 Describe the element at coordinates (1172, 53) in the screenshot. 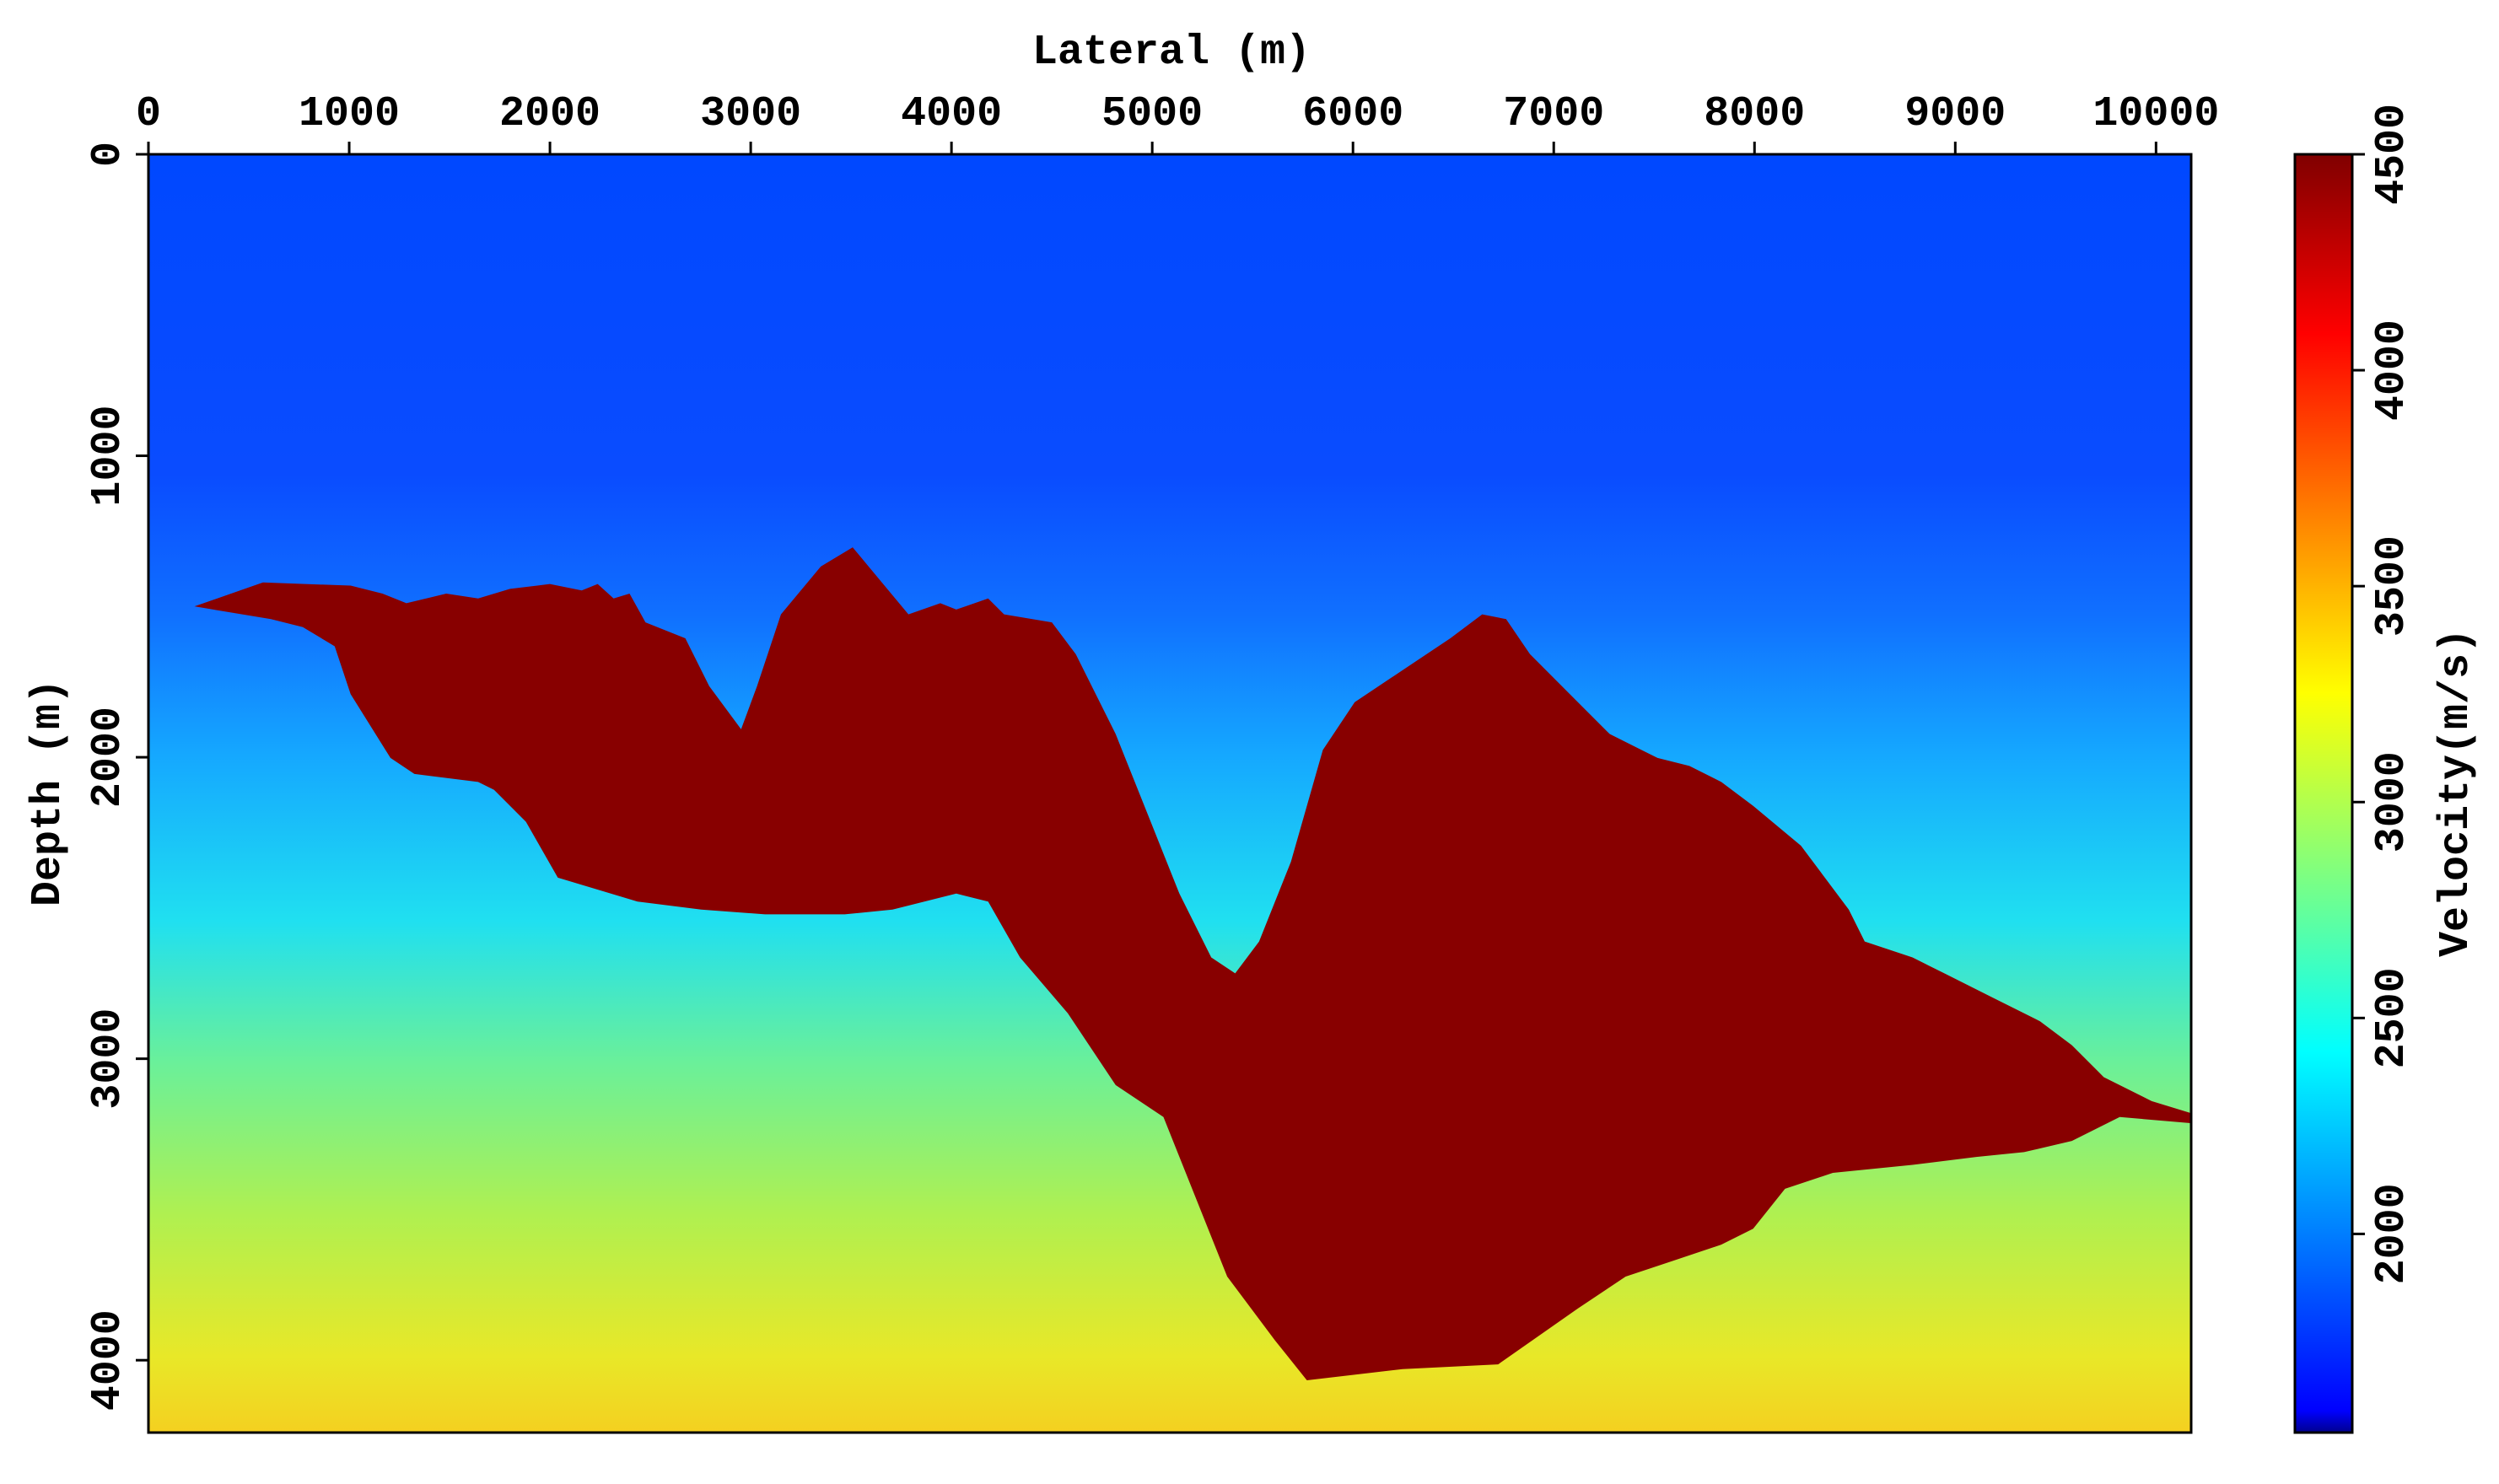

I see `x-axis-label: Lateral (m)` at that location.